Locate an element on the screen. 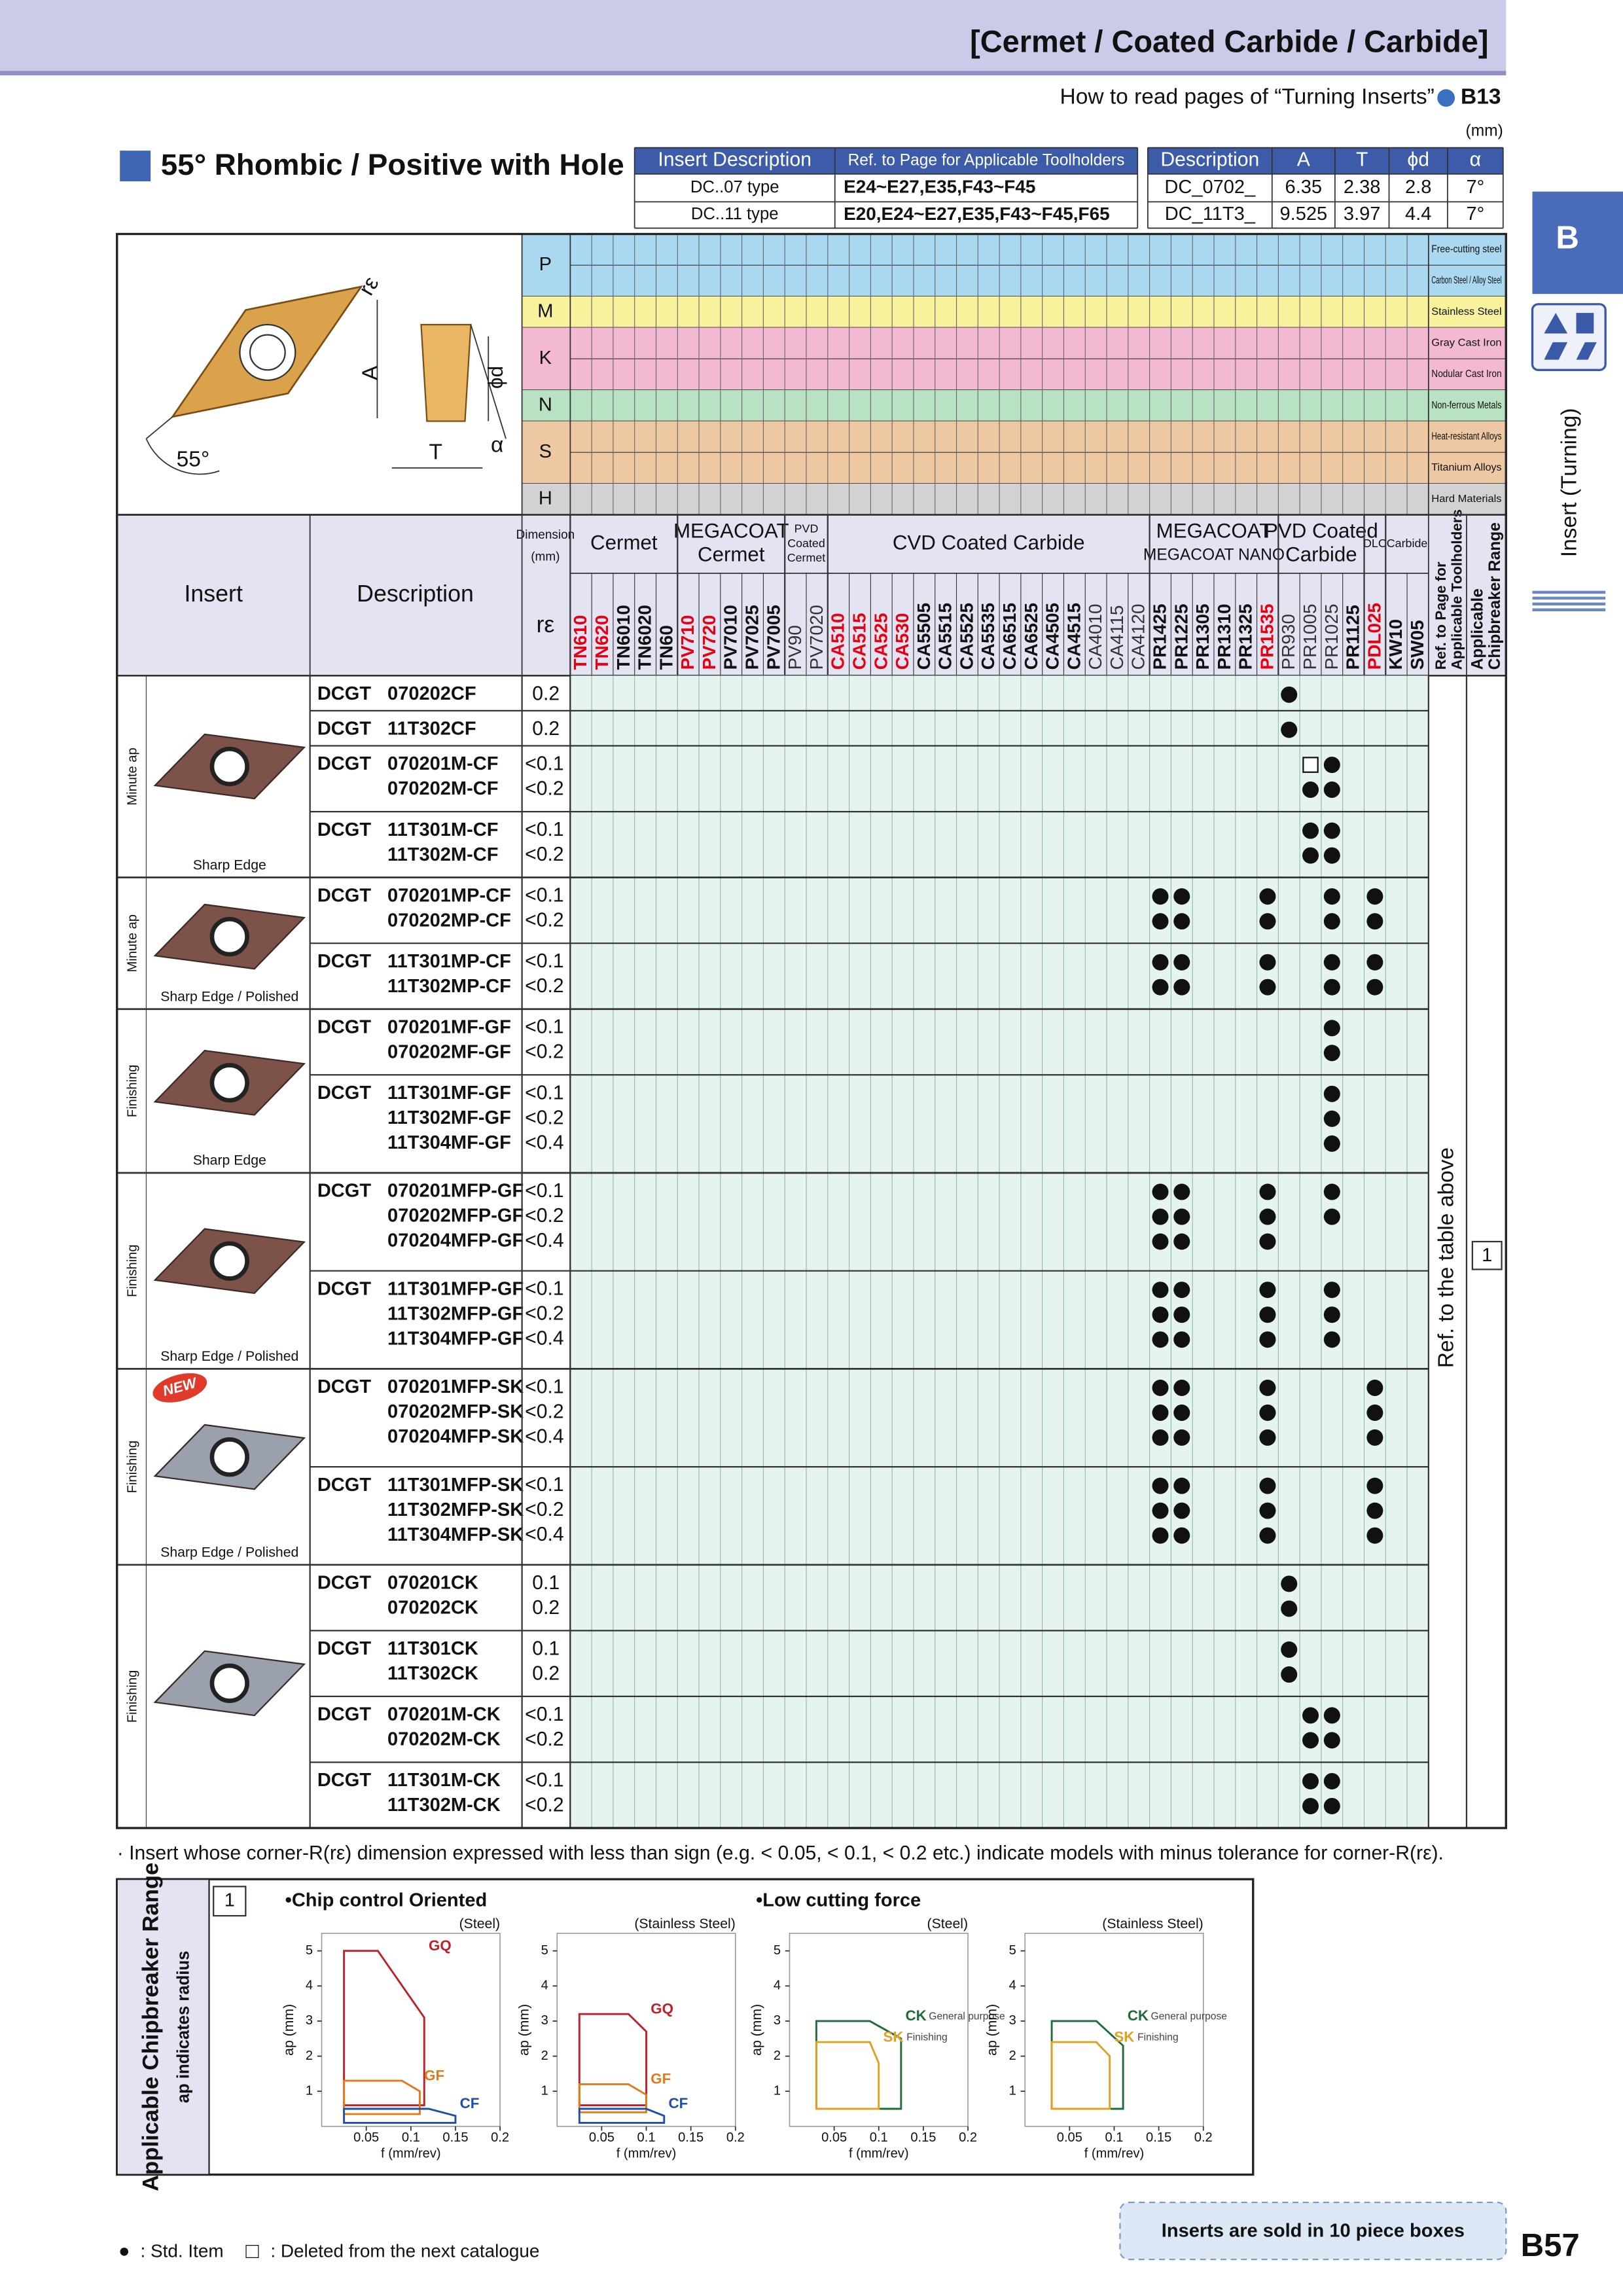 Image resolution: width=1623 pixels, height=2296 pixels. table-cell: DC..07 type is located at coordinates (735, 187).